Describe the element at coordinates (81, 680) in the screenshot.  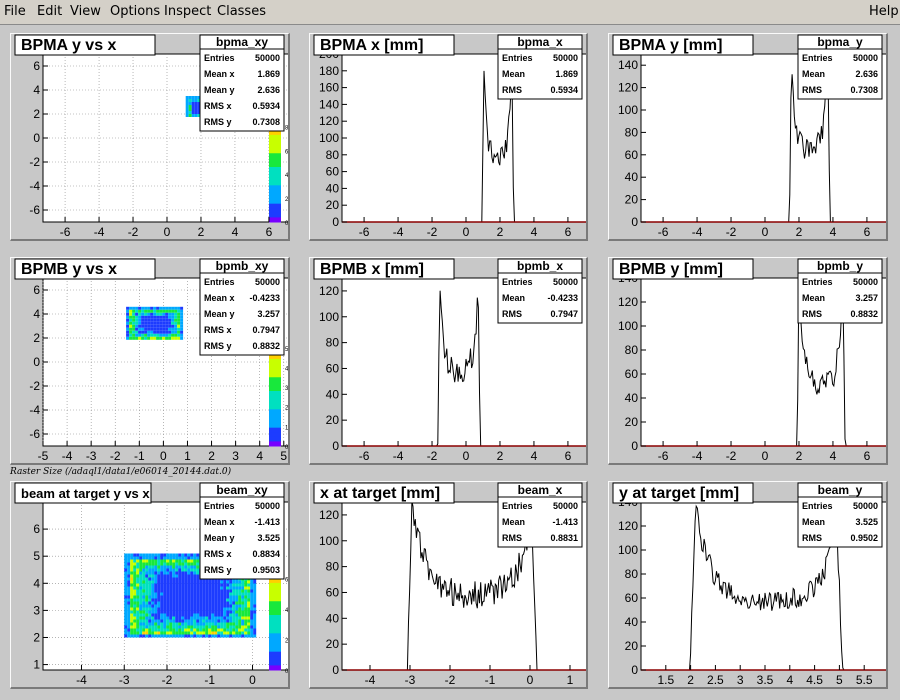
I see `x-tick-label: -4` at that location.